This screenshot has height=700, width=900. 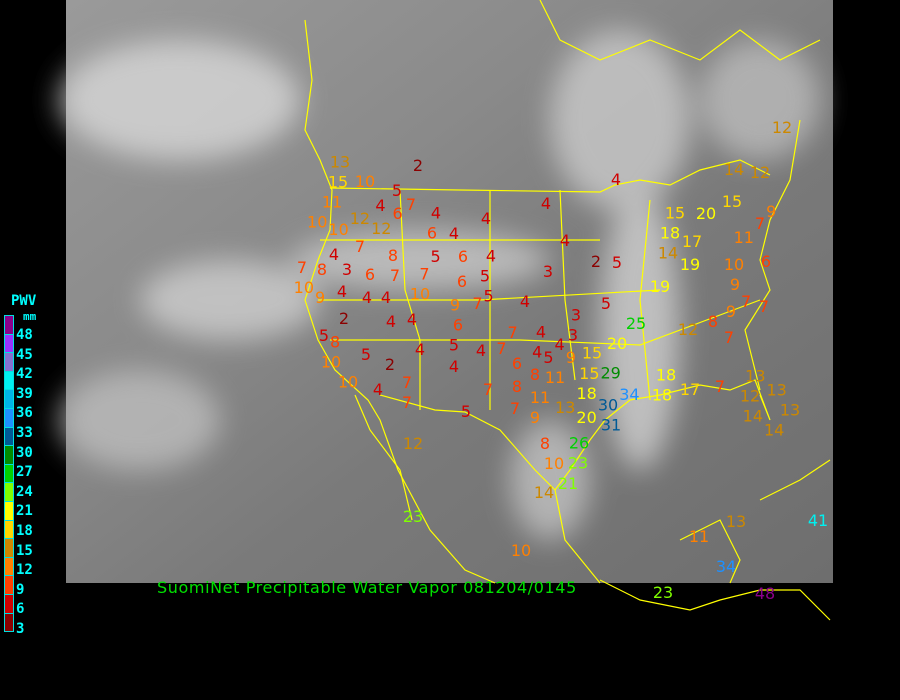 I want to click on legend-unit: mm, so click(x=30, y=316).